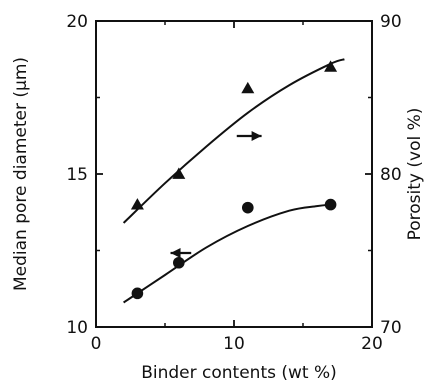  What do you see at coordinates (77, 328) in the screenshot?
I see `y-left-tick-label: 10` at bounding box center [77, 328].